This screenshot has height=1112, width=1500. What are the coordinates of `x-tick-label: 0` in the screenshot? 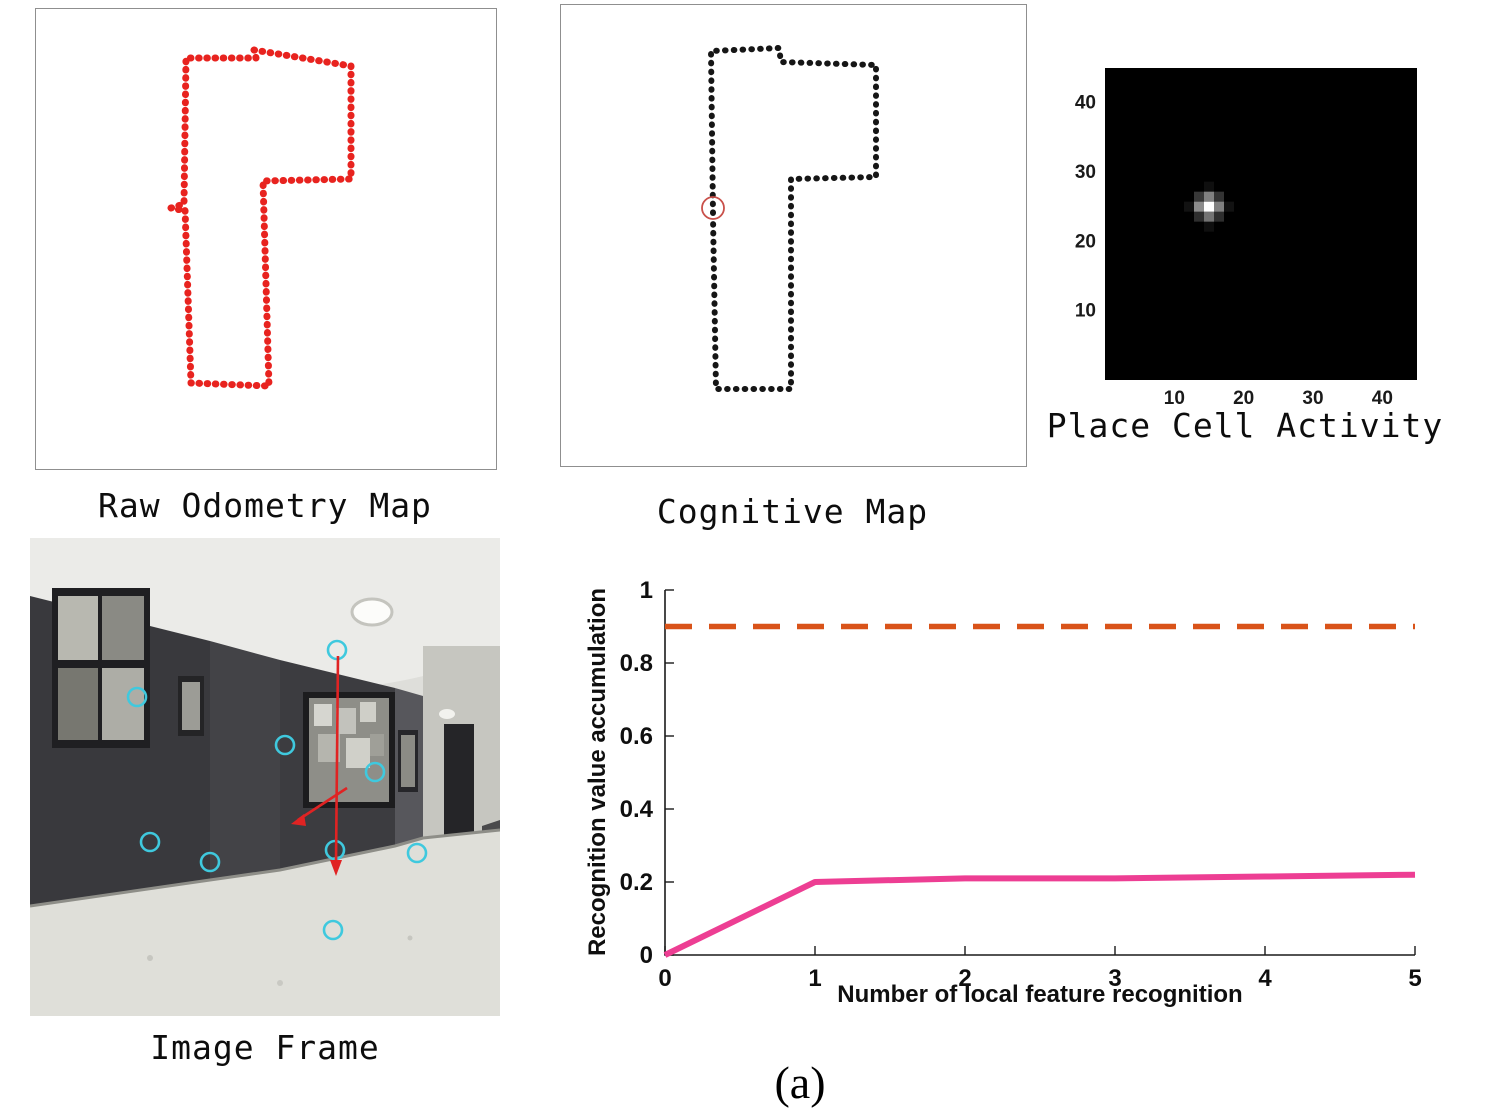 It's located at (664, 978).